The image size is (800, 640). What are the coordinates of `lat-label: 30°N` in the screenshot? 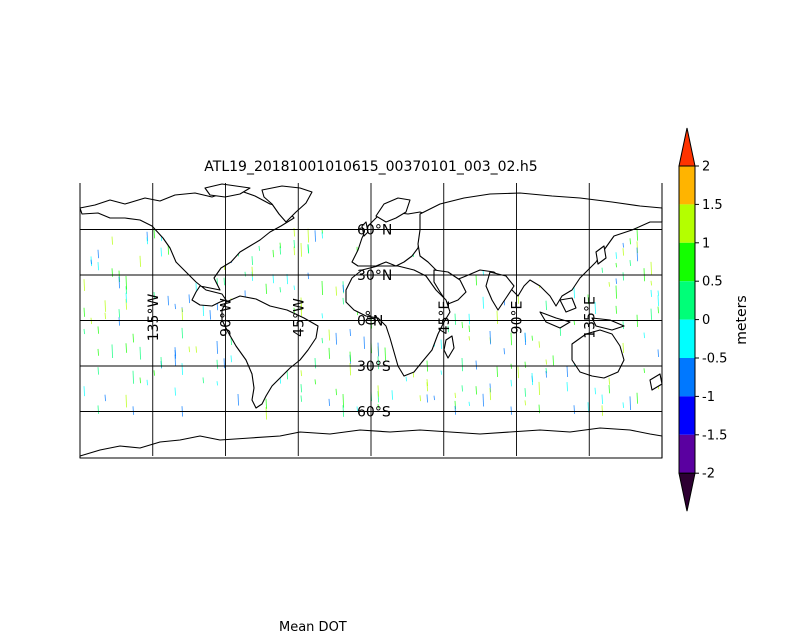 It's located at (374, 276).